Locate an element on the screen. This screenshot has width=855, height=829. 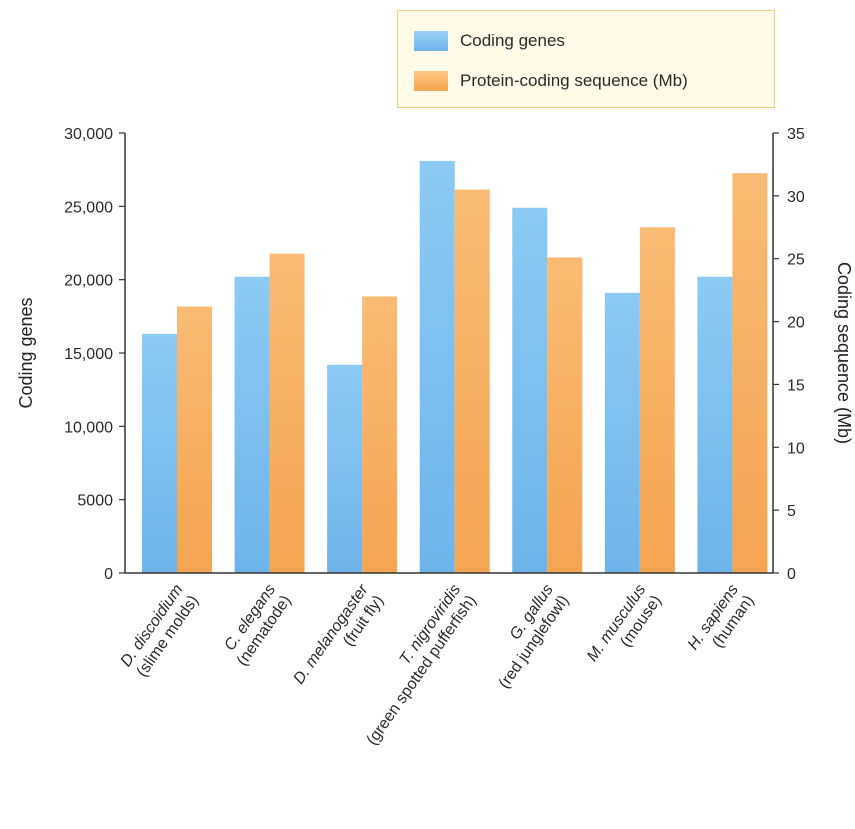
right-tick-label-2: 10 is located at coordinates (796, 448).